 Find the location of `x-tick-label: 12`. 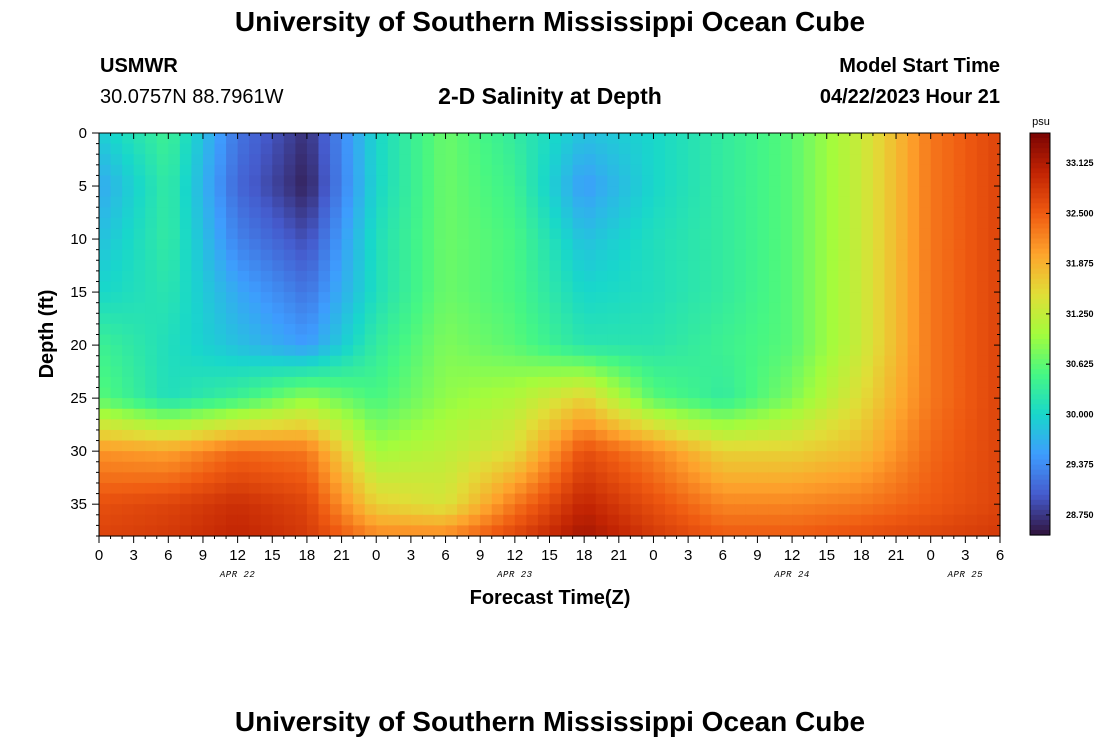

x-tick-label: 12 is located at coordinates (237, 555).